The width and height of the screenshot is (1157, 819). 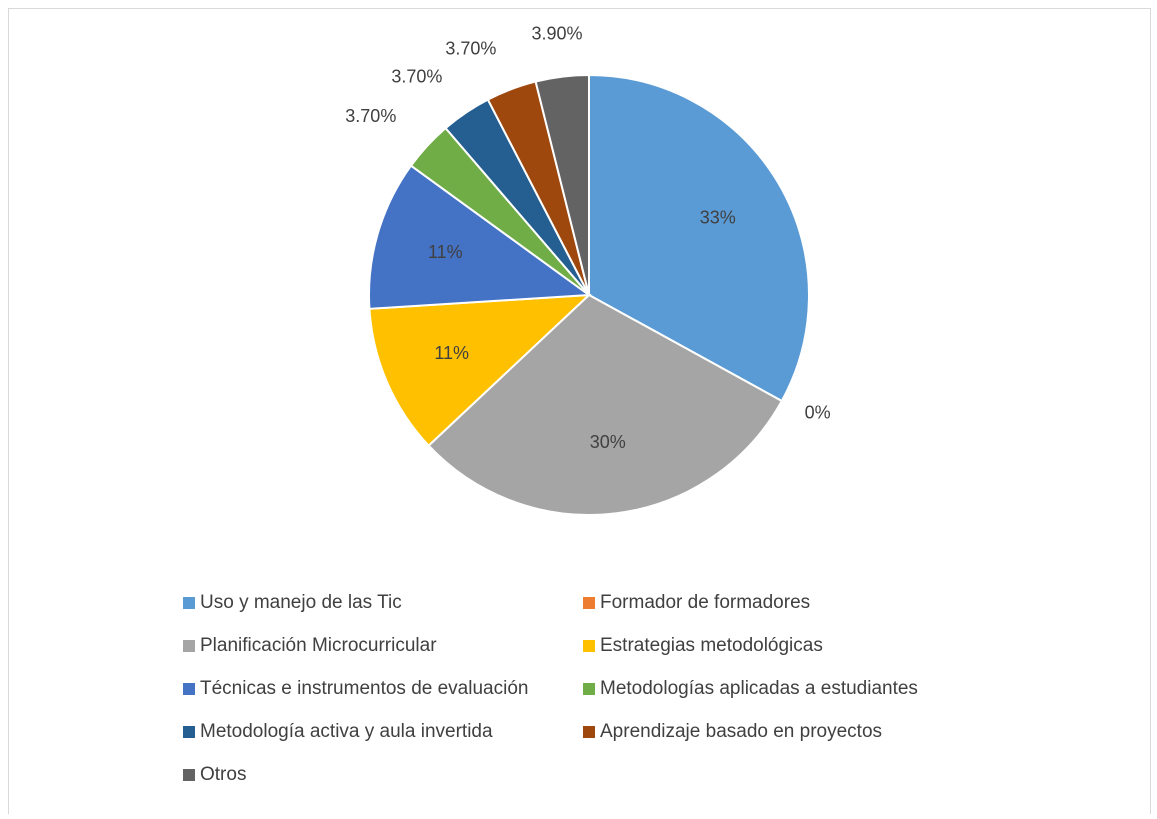 What do you see at coordinates (705, 602) in the screenshot?
I see `legend-label: Formador de formadores` at bounding box center [705, 602].